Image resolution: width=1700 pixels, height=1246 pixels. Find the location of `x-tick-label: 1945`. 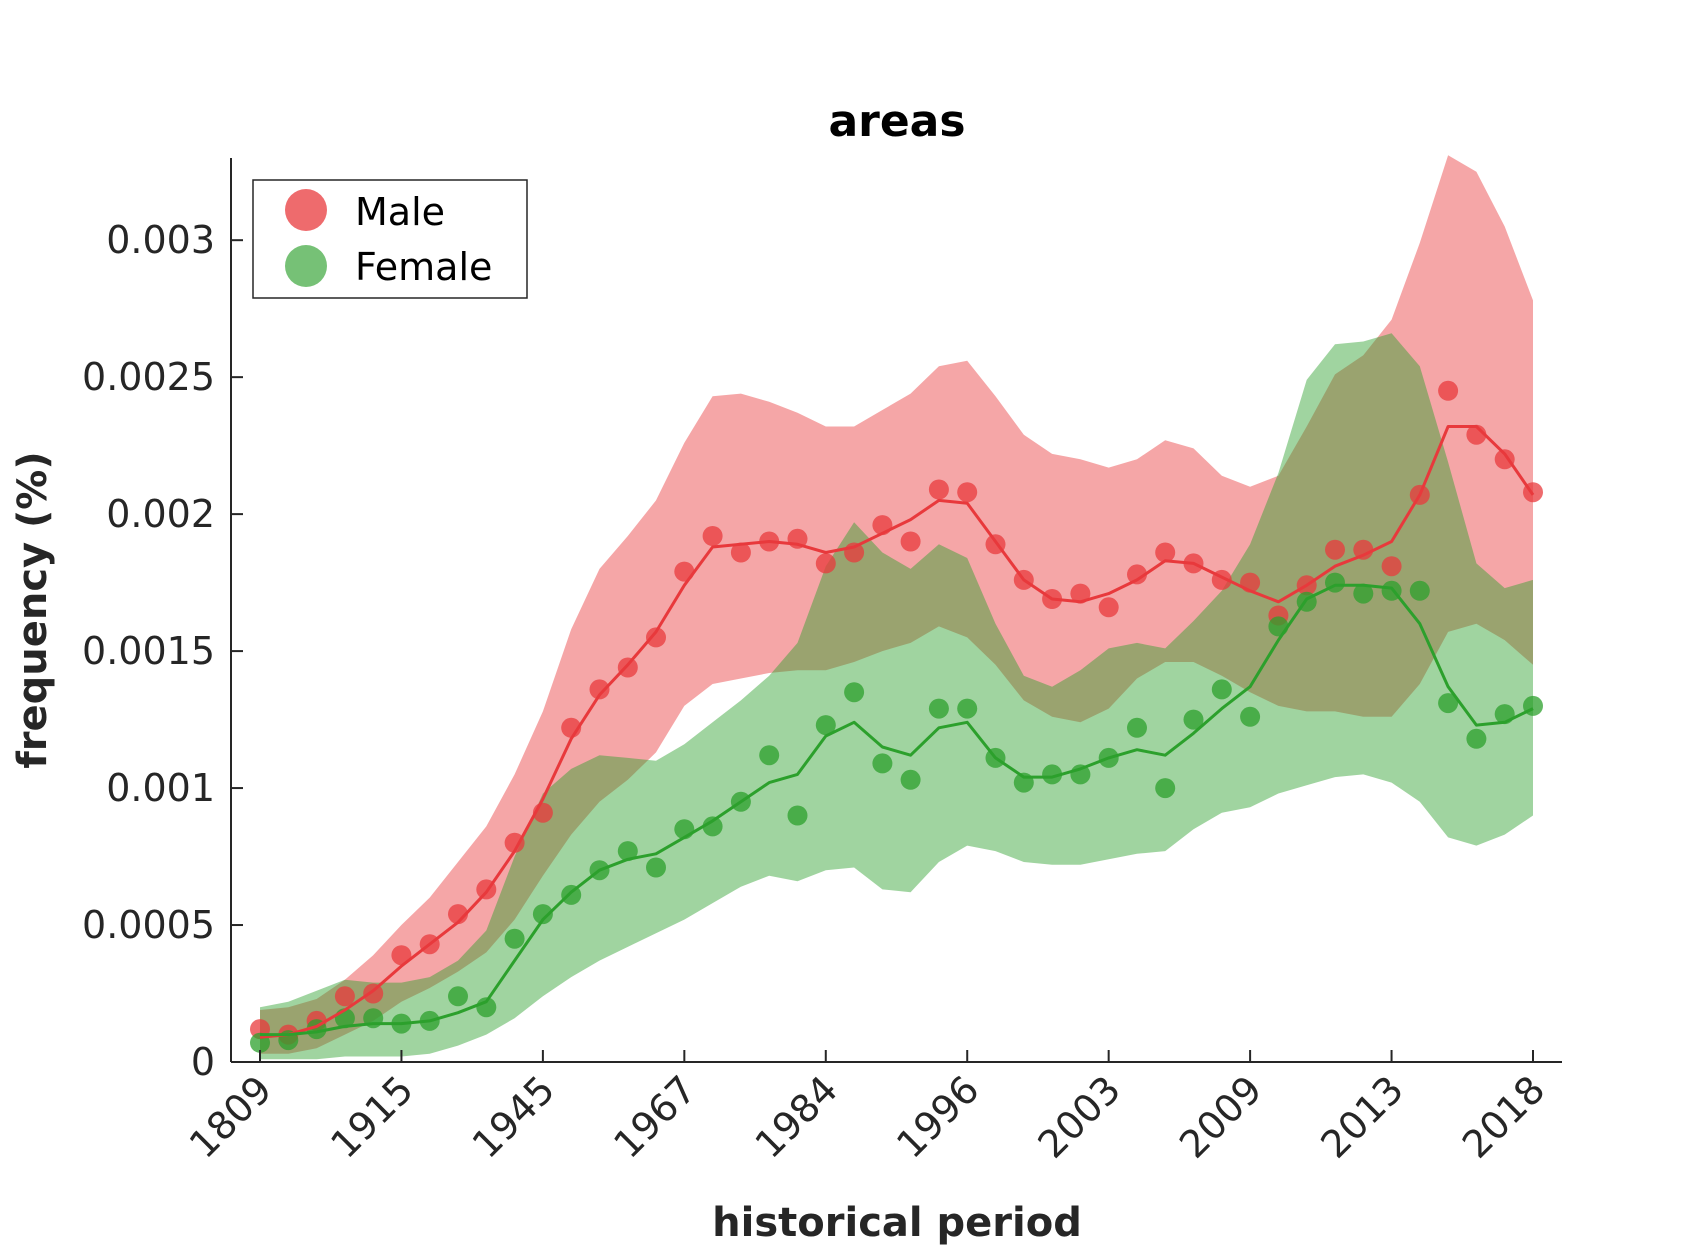

x-tick-label: 1945 is located at coordinates (514, 1117).